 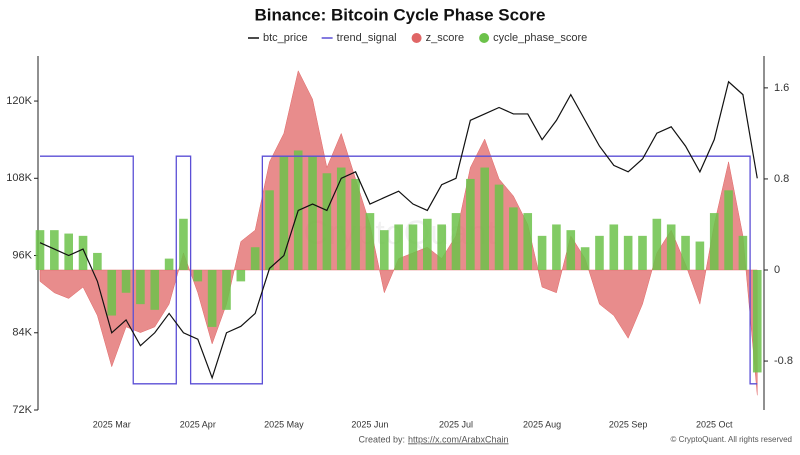 I want to click on y2-tick-label: -0.8, so click(x=783, y=361).